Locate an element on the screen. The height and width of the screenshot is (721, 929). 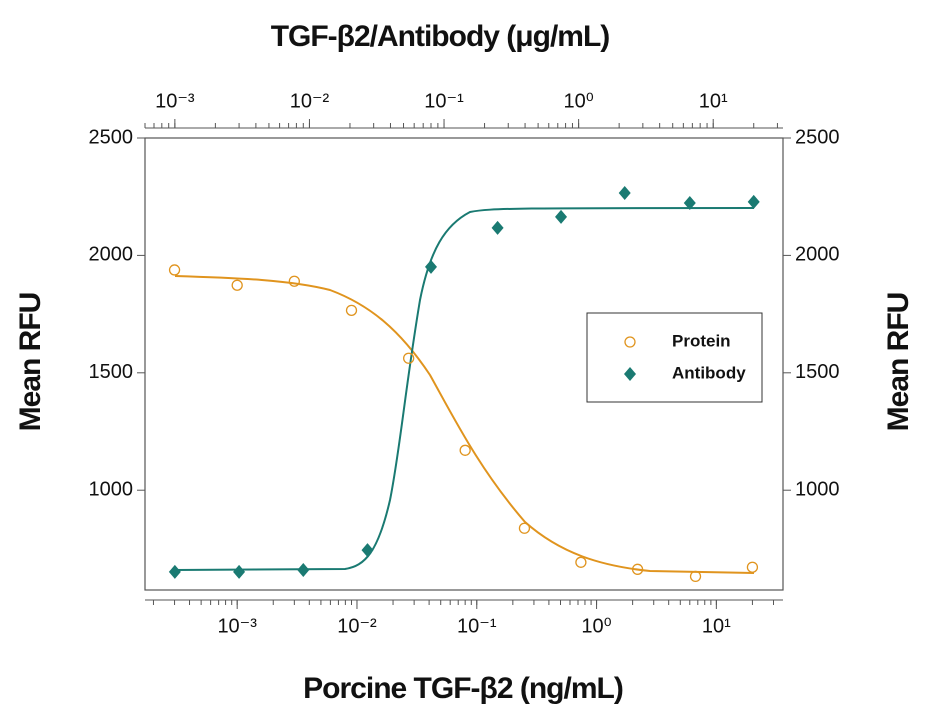
x2-tick-label: 10⁻³ is located at coordinates (175, 101).